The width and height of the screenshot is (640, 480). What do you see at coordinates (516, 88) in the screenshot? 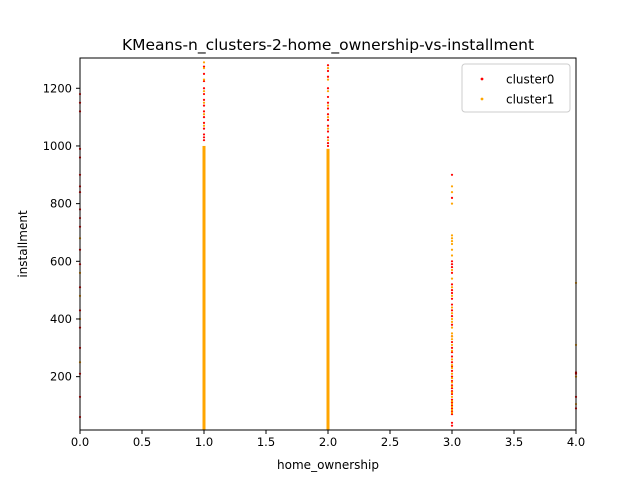
I see `legend: cluster0 cluster1` at bounding box center [516, 88].